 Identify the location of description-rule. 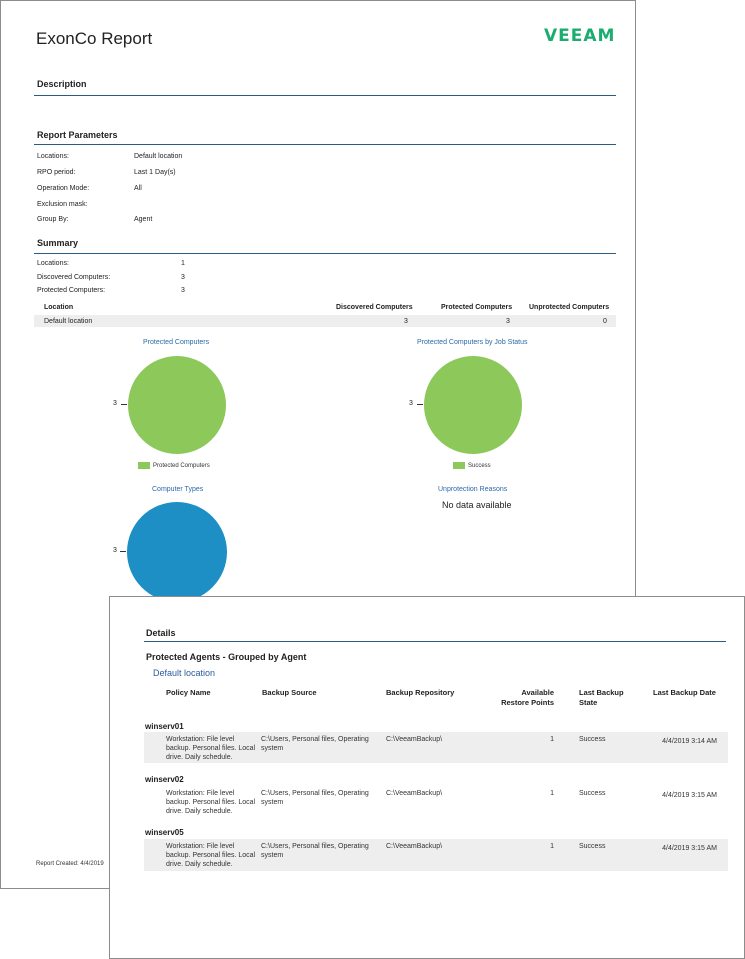
(325, 95).